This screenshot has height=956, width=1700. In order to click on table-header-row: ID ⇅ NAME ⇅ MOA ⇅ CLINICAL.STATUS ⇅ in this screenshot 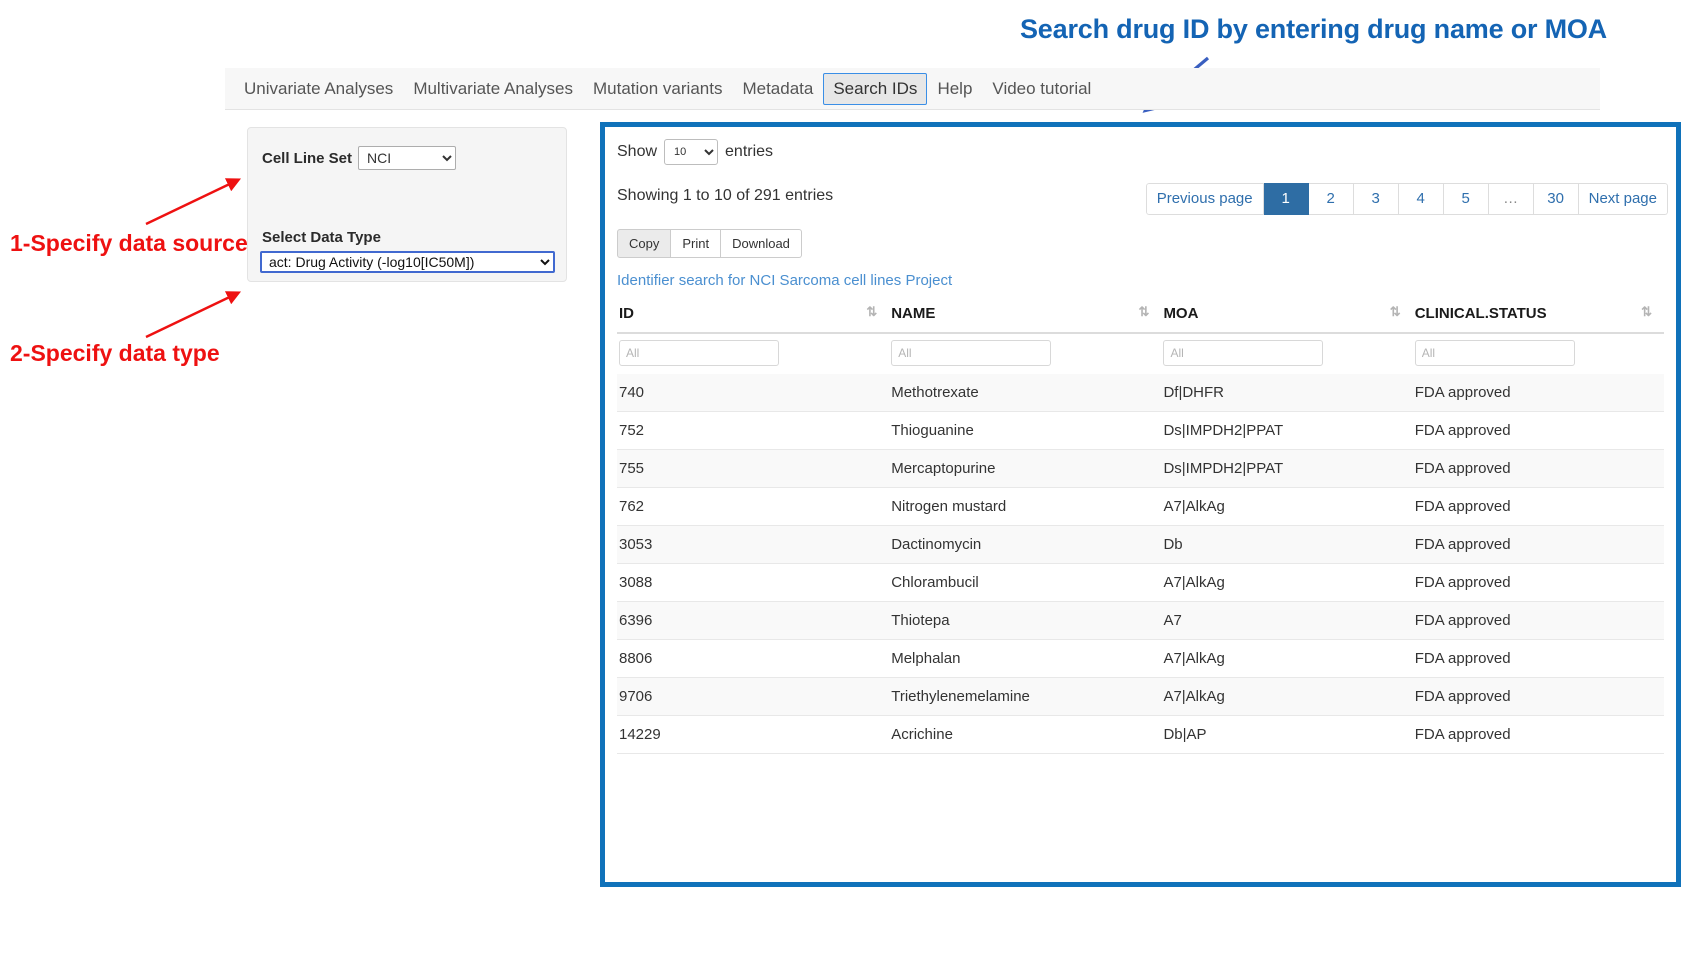, I will do `click(1140, 317)`.